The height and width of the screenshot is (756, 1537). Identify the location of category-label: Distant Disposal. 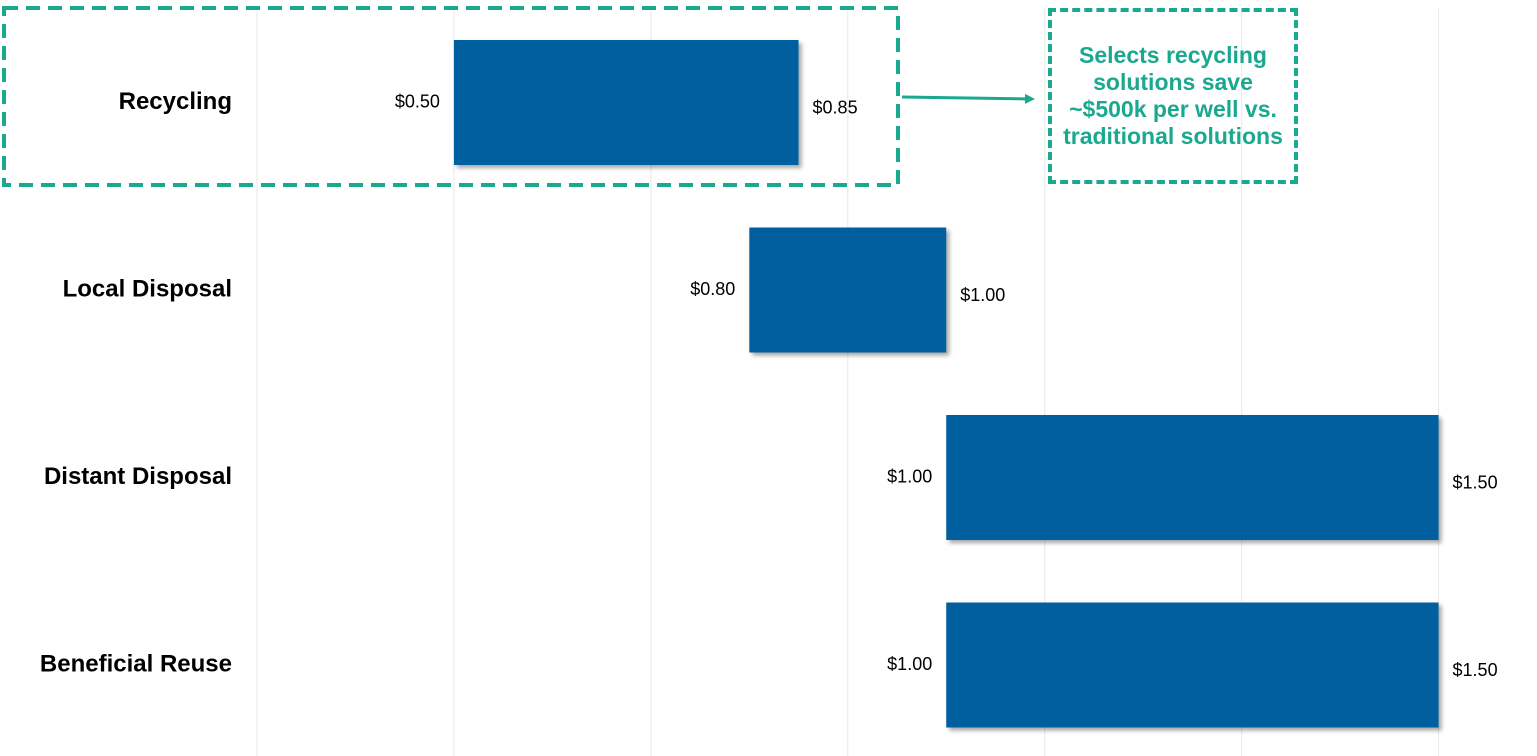
(138, 476).